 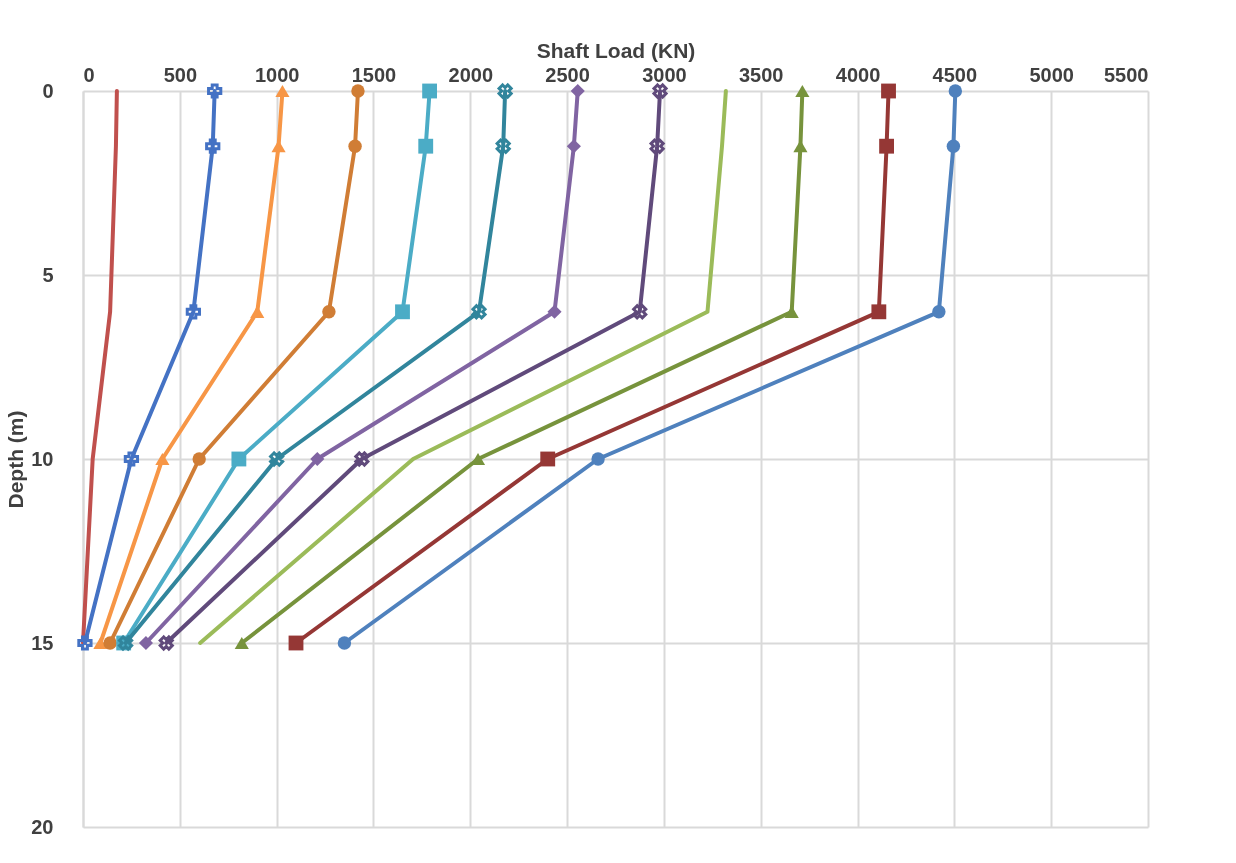 I want to click on x-tick-label: 500, so click(x=180, y=74).